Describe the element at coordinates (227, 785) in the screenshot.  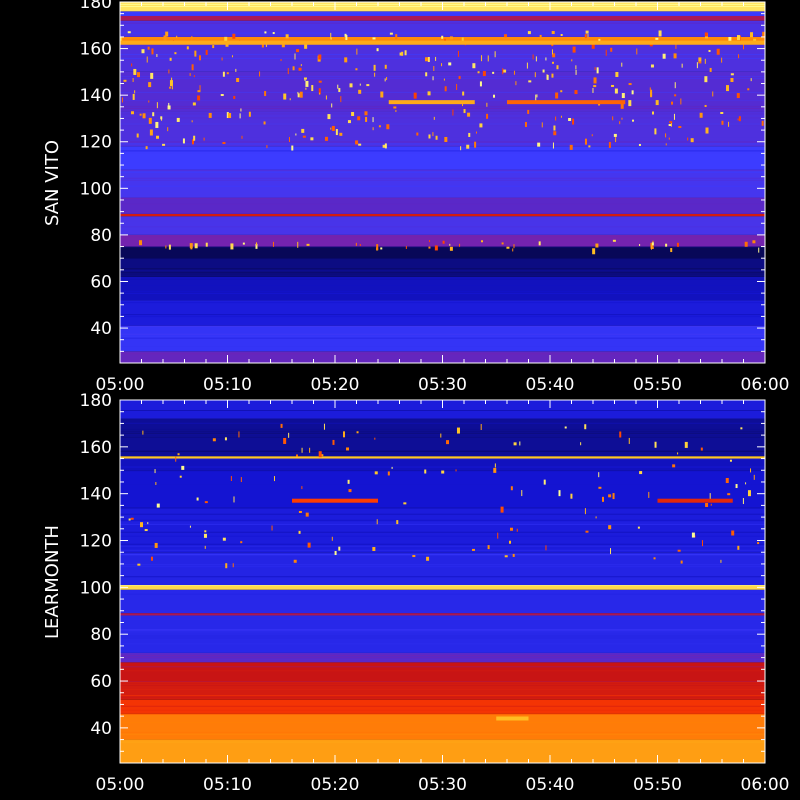
I see `x-tick-label: 05:10` at that location.